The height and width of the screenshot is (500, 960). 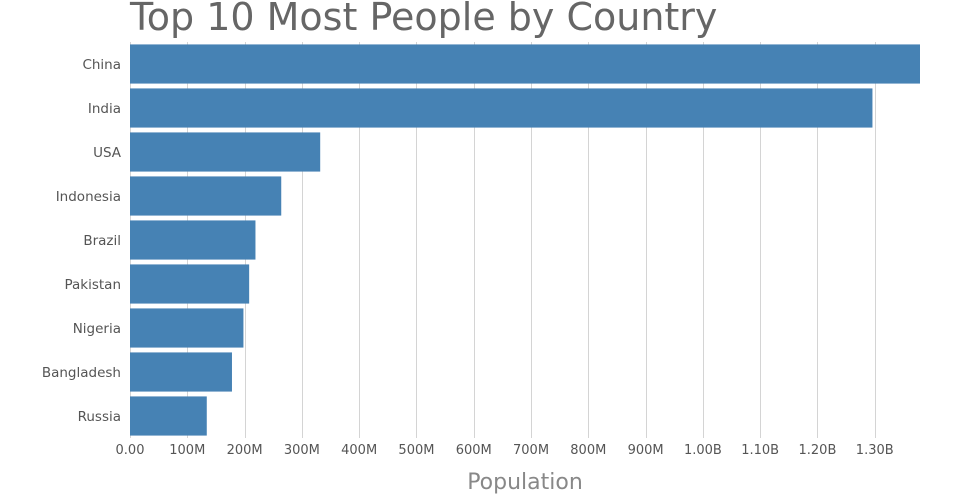 What do you see at coordinates (302, 450) in the screenshot?
I see `x-tick-label-3: 300M` at bounding box center [302, 450].